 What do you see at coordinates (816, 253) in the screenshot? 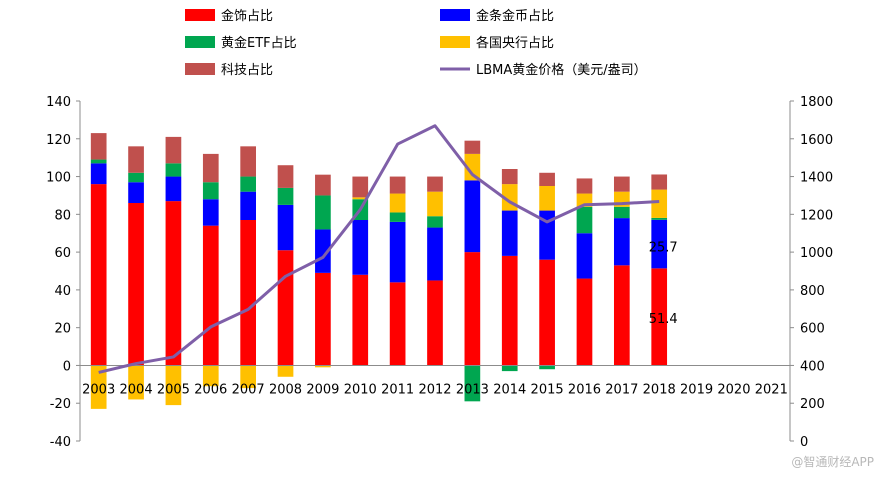
I see `right-tick-label: 1000` at bounding box center [816, 253].